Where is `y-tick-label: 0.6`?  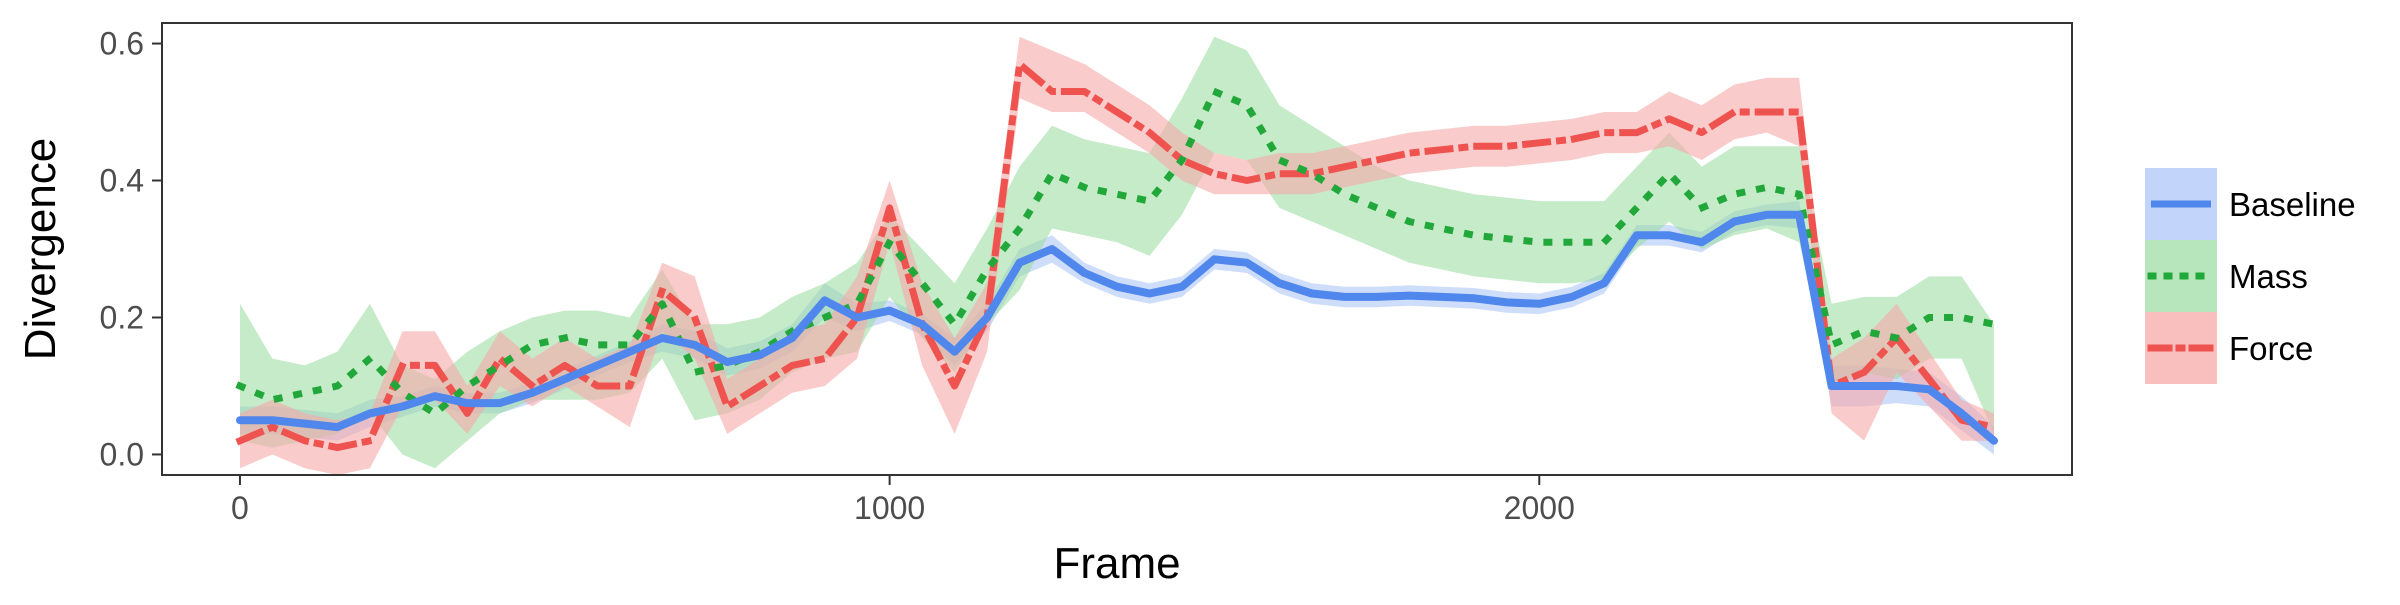
y-tick-label: 0.6 is located at coordinates (122, 44).